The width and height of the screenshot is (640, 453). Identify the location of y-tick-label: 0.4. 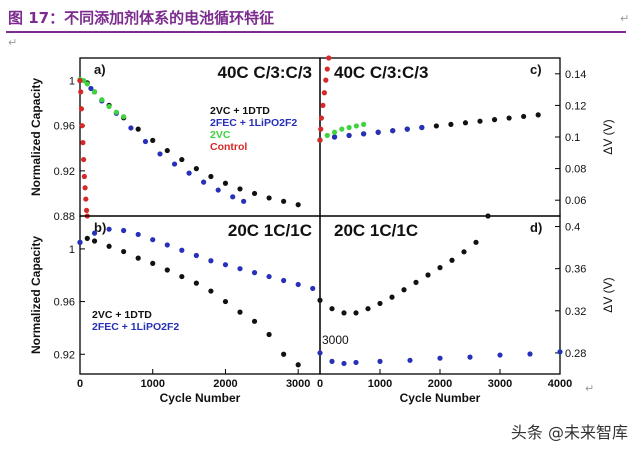
(572, 228).